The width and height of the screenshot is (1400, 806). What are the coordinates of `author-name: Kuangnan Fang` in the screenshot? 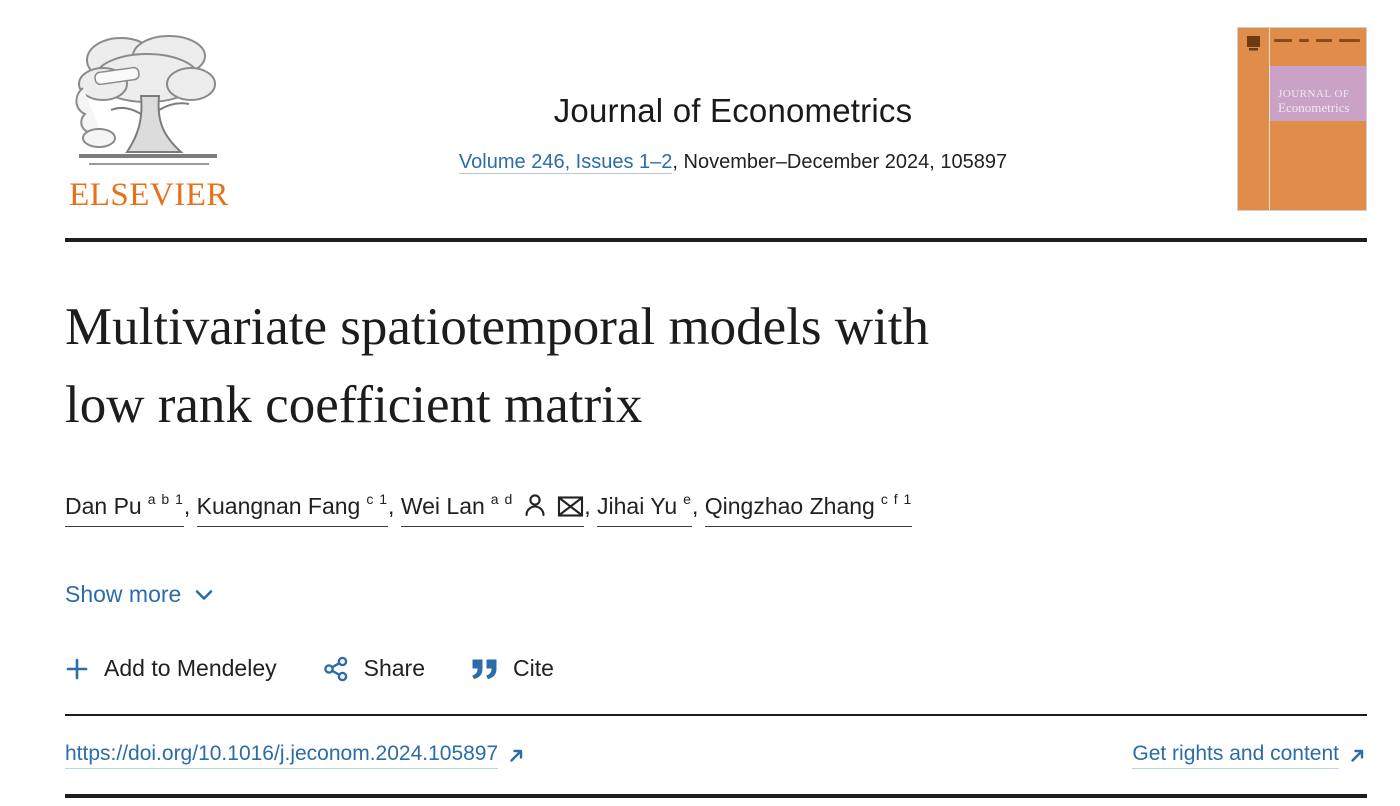 It's located at (278, 506).